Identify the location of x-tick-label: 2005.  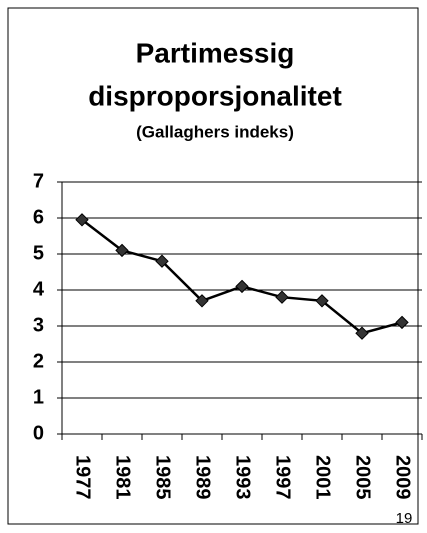
(363, 477).